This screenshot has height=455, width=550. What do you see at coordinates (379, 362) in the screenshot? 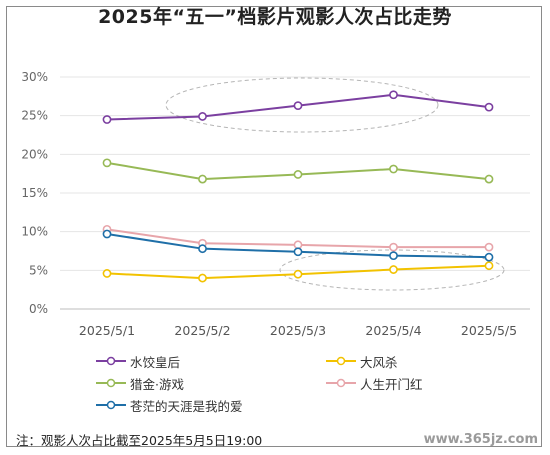
I see `legend-label: 大风杀` at bounding box center [379, 362].